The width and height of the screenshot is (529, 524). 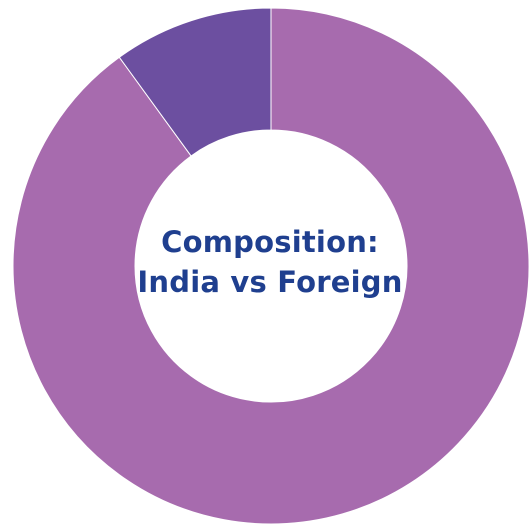 I want to click on chart-title: Composition: India vs Foreign, so click(x=270, y=262).